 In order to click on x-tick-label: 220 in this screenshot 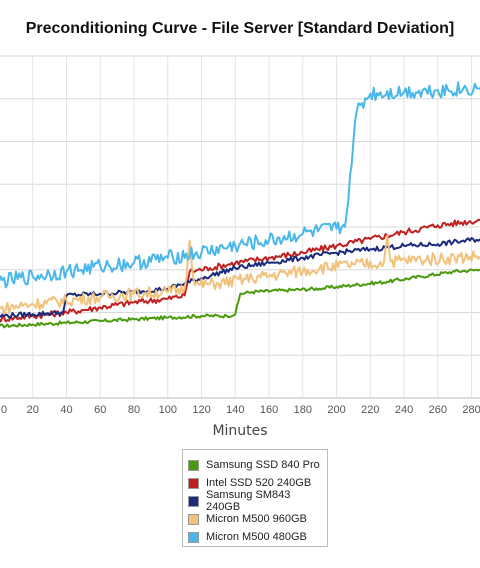, I will do `click(370, 410)`.